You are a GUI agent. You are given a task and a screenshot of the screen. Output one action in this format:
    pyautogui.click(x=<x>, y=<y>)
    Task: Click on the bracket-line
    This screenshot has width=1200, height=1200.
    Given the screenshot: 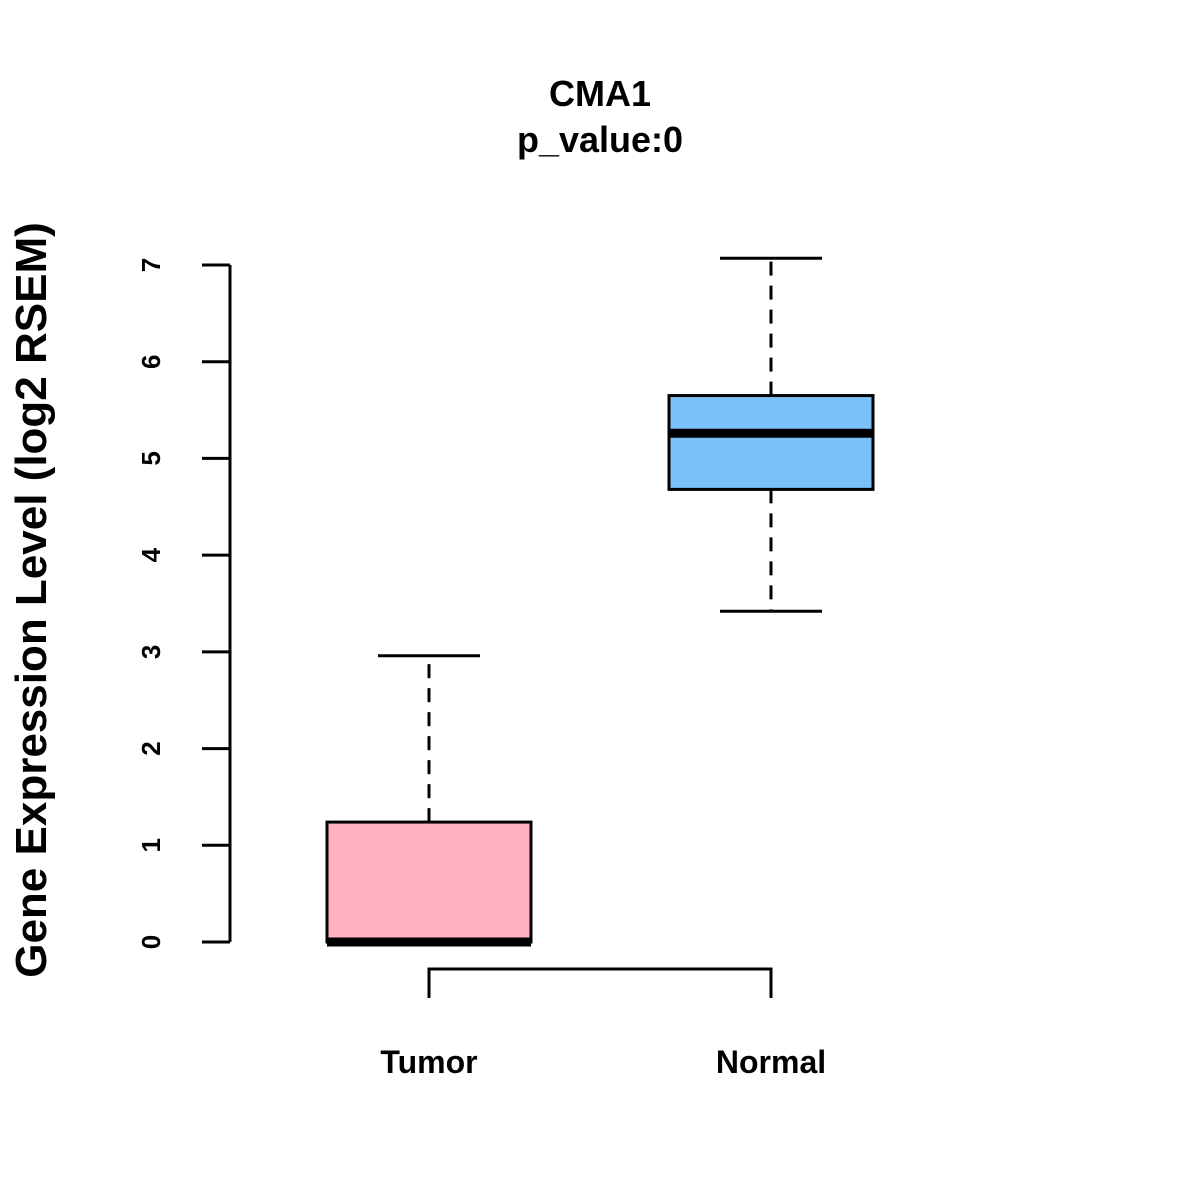 What is the action you would take?
    pyautogui.click(x=600, y=982)
    